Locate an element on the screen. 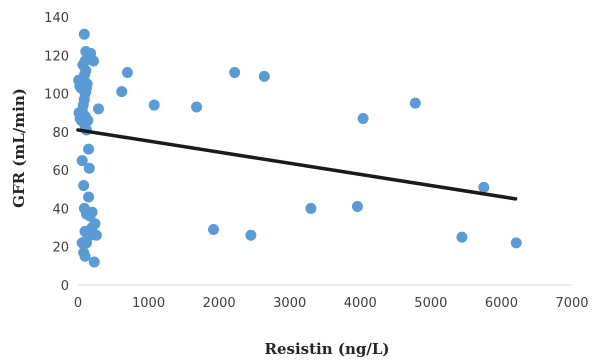 Image resolution: width=613 pixels, height=363 pixels. x-tick-label: 3000 is located at coordinates (289, 303).